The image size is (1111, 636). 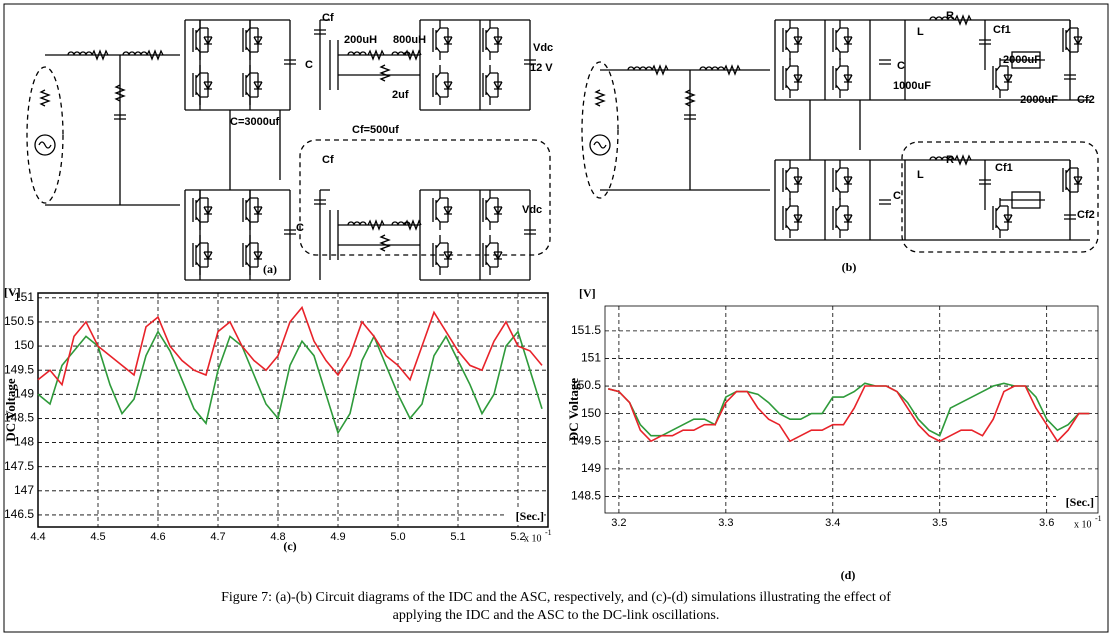 What do you see at coordinates (375, 130) in the screenshot?
I see `circuit-label: Cf=500uf` at bounding box center [375, 130].